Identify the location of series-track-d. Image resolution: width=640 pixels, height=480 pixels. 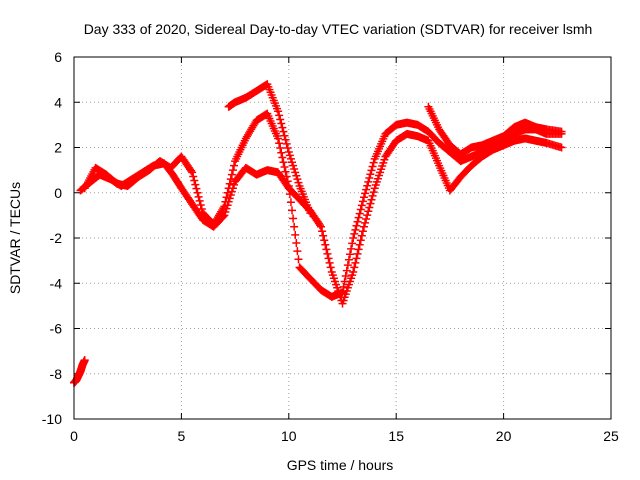
(495, 130).